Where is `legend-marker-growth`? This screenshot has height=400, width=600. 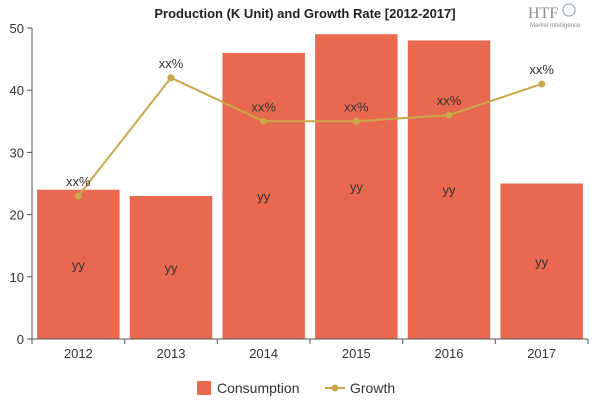 legend-marker-growth is located at coordinates (335, 388).